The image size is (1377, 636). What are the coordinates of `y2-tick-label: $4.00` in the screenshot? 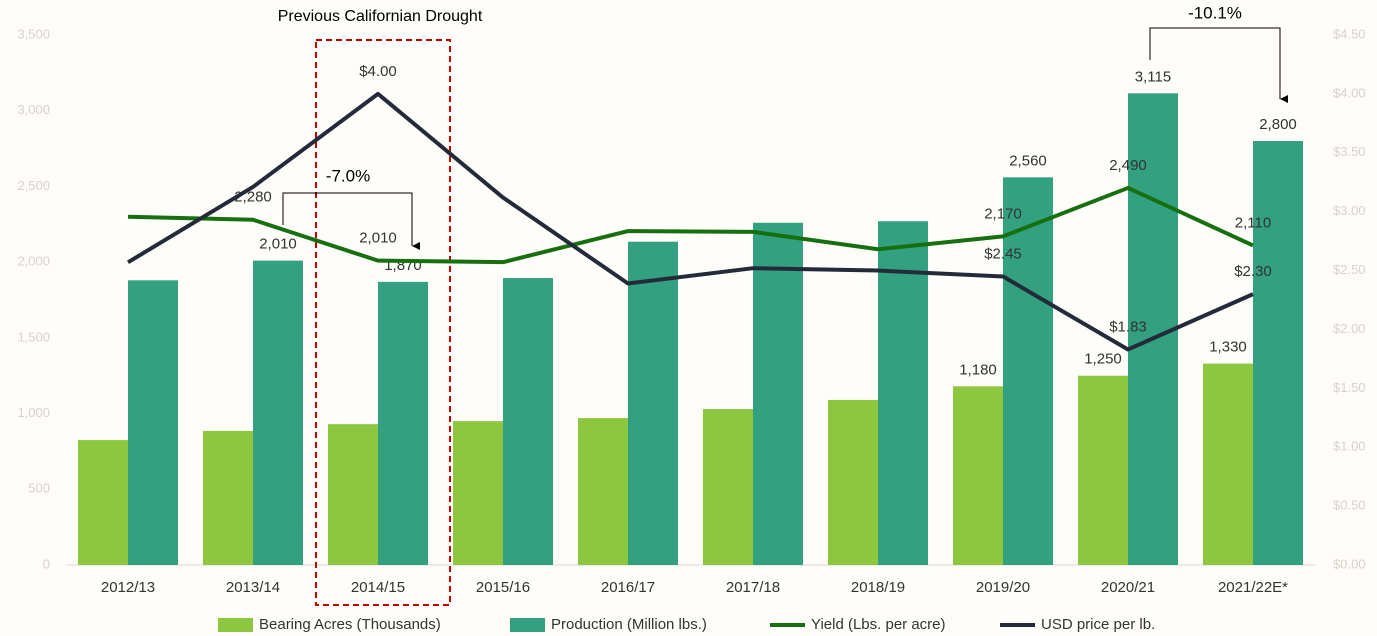 It's located at (1349, 92).